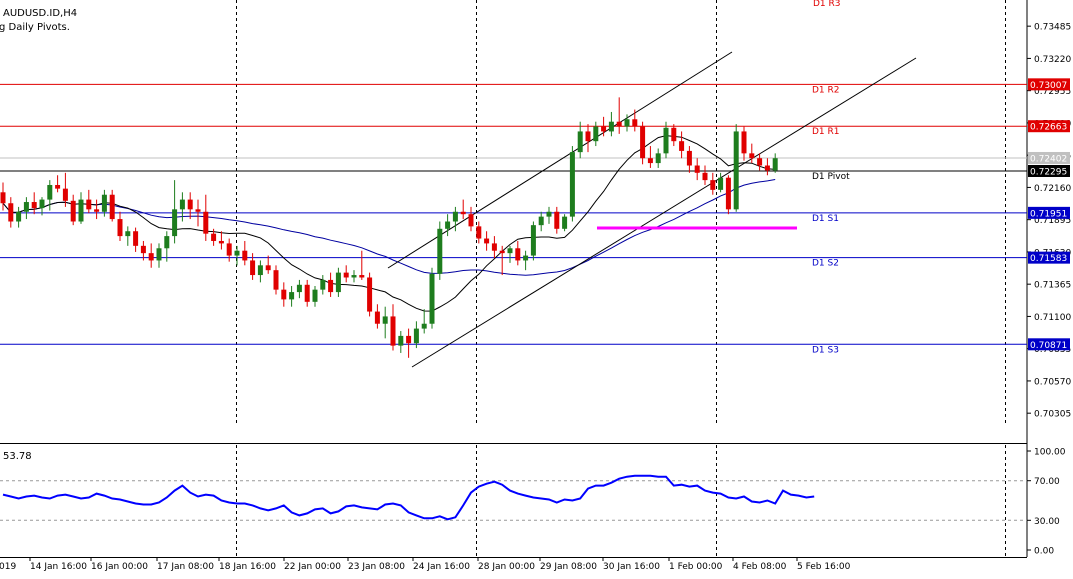 Image resolution: width=1073 pixels, height=579 pixels. What do you see at coordinates (825, 350) in the screenshot?
I see `pivot-label: D1 S3` at bounding box center [825, 350].